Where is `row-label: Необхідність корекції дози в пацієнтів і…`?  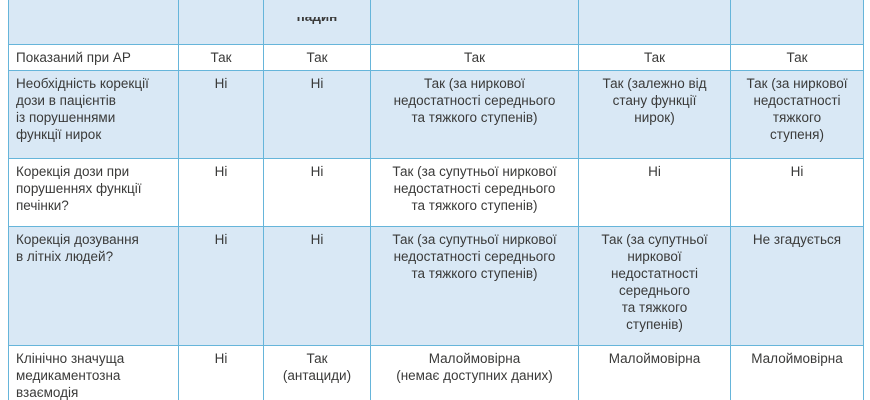
row-label: Необхідність корекції дози в пацієнтів і… is located at coordinates (93, 114).